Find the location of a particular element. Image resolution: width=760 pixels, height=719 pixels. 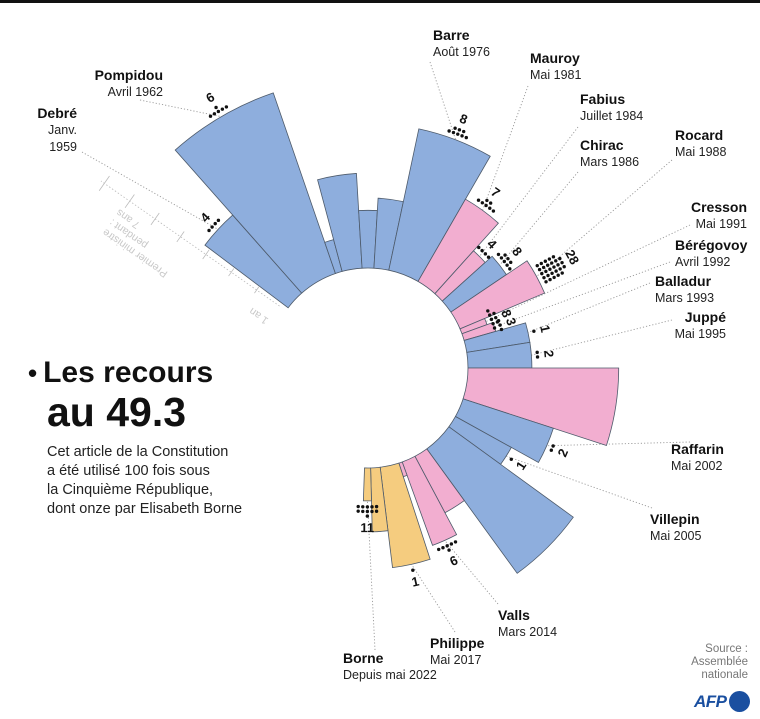

pm-name: Mauroy is located at coordinates (555, 58).